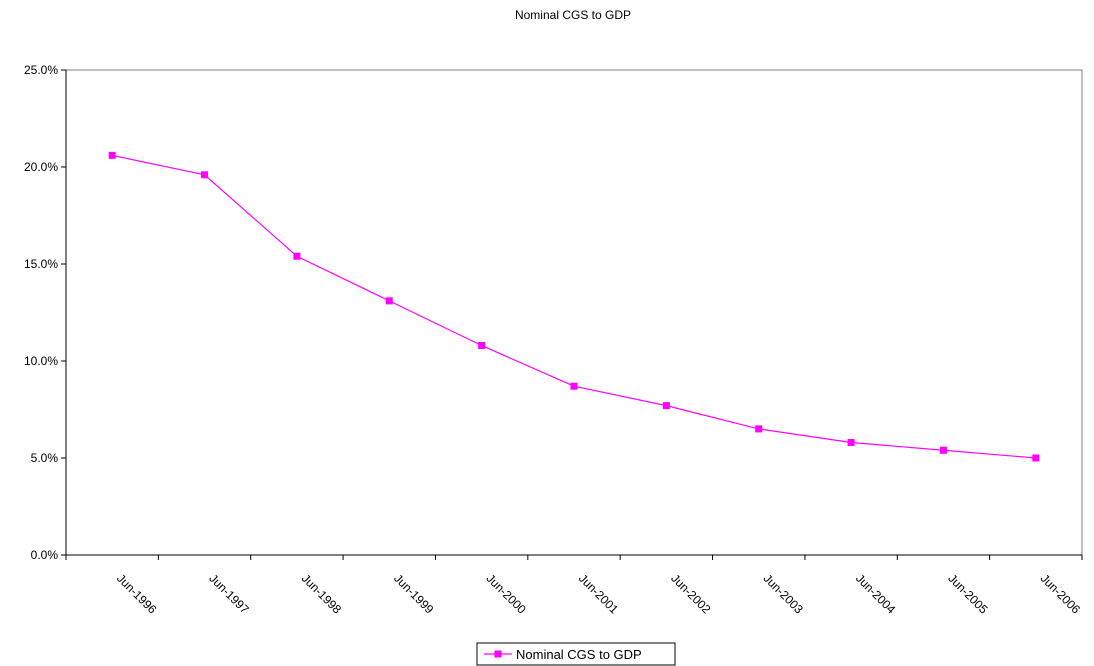 Image resolution: width=1094 pixels, height=666 pixels. Describe the element at coordinates (1061, 594) in the screenshot. I see `x-tick-label: Jun-2006` at that location.